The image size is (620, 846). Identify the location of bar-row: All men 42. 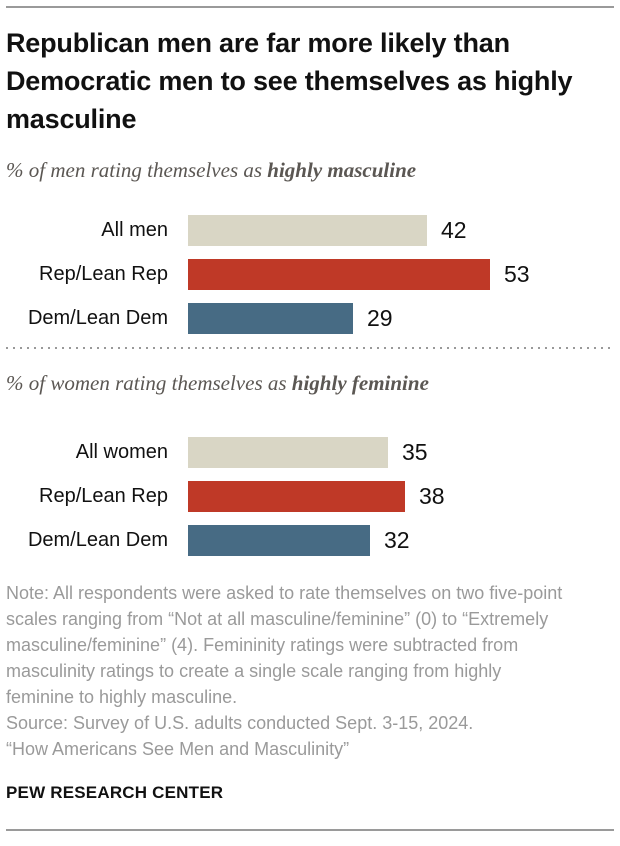
(310, 230).